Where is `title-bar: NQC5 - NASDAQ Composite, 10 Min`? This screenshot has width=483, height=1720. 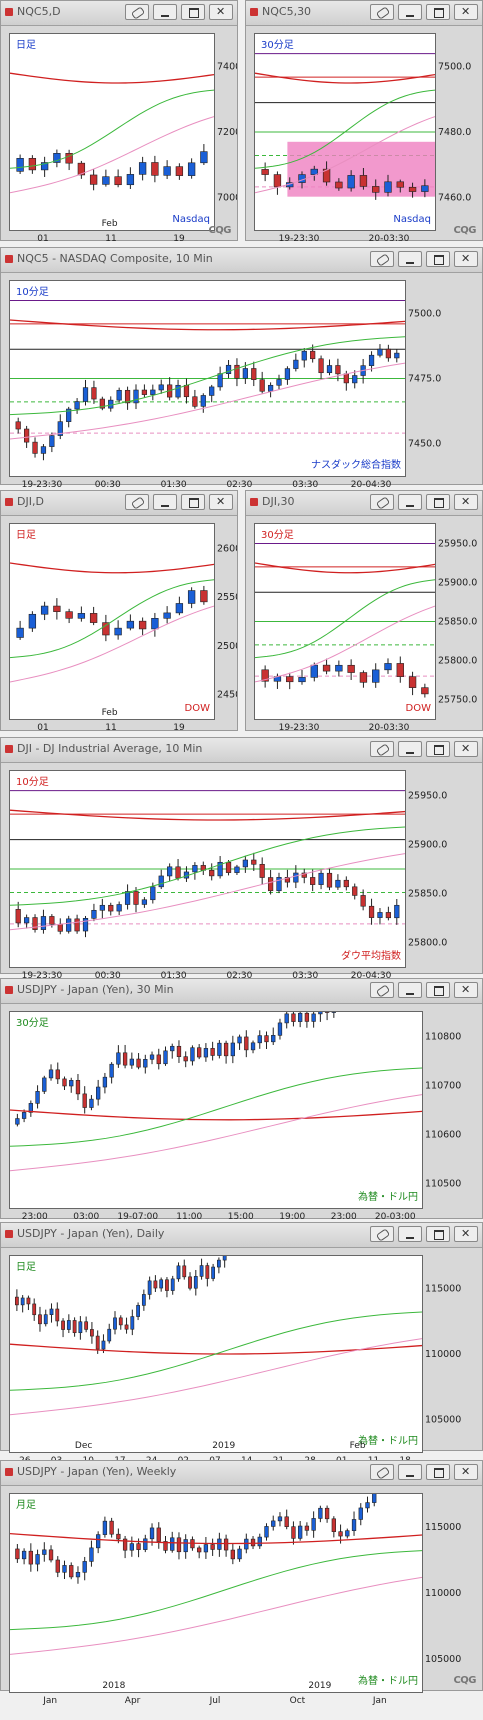
title-bar: NQC5 - NASDAQ Composite, 10 Min is located at coordinates (241, 260).